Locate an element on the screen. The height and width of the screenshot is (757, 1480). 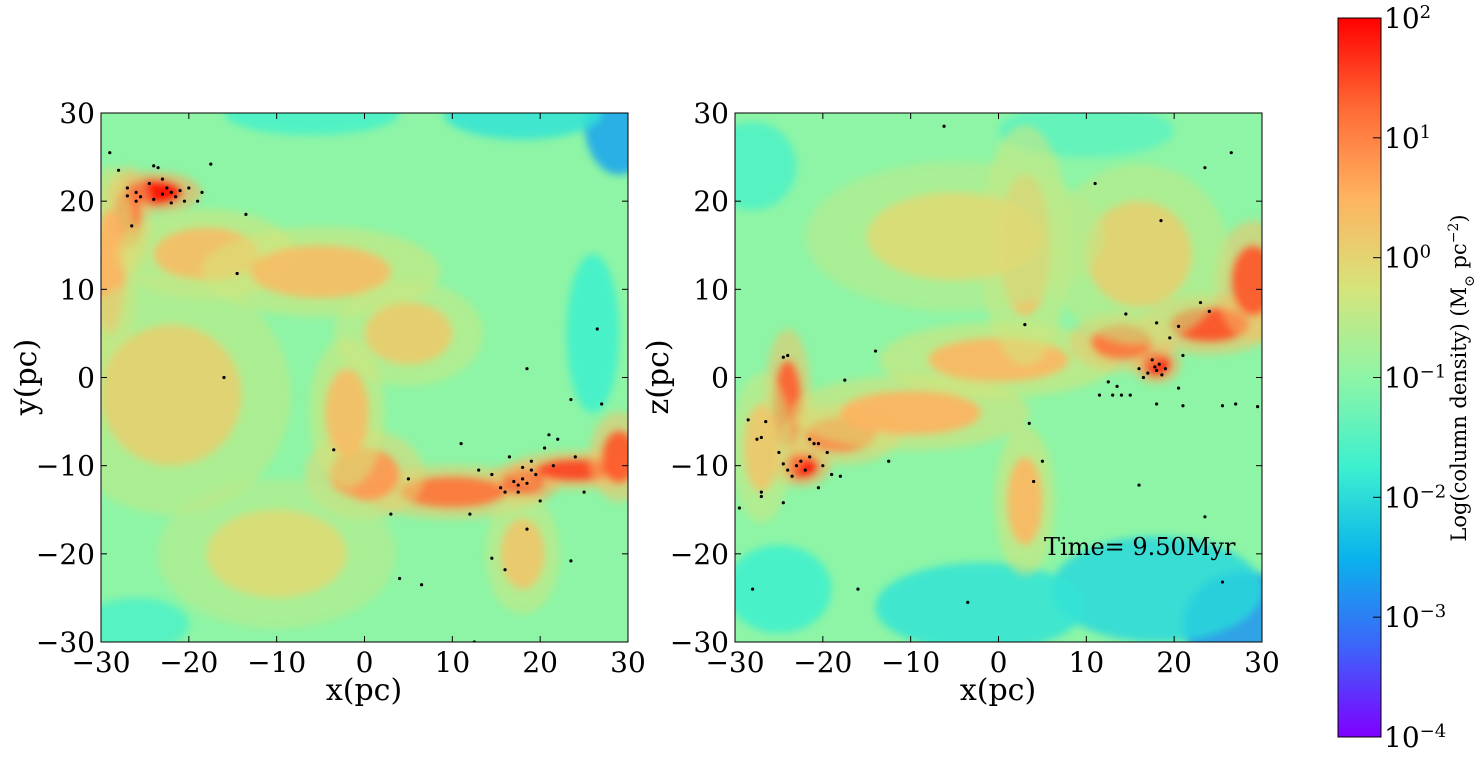
y-tick-label: −30 is located at coordinates (65, 642).